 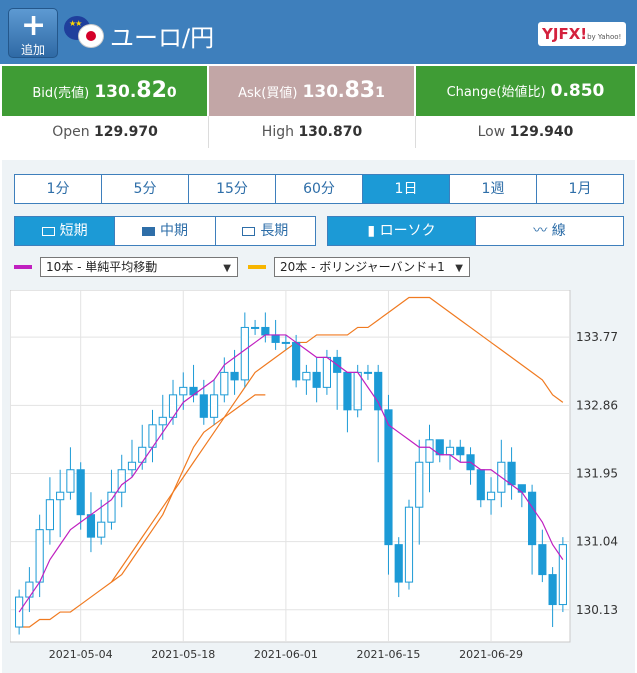 What do you see at coordinates (145, 189) in the screenshot?
I see `period-5min: 5分` at bounding box center [145, 189].